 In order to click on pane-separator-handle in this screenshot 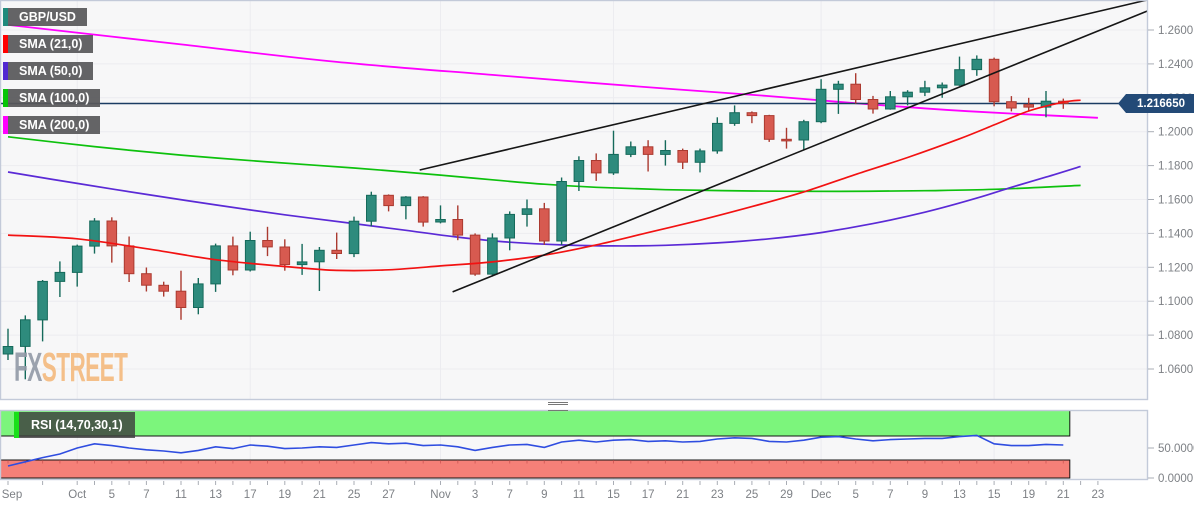, I will do `click(558, 406)`.